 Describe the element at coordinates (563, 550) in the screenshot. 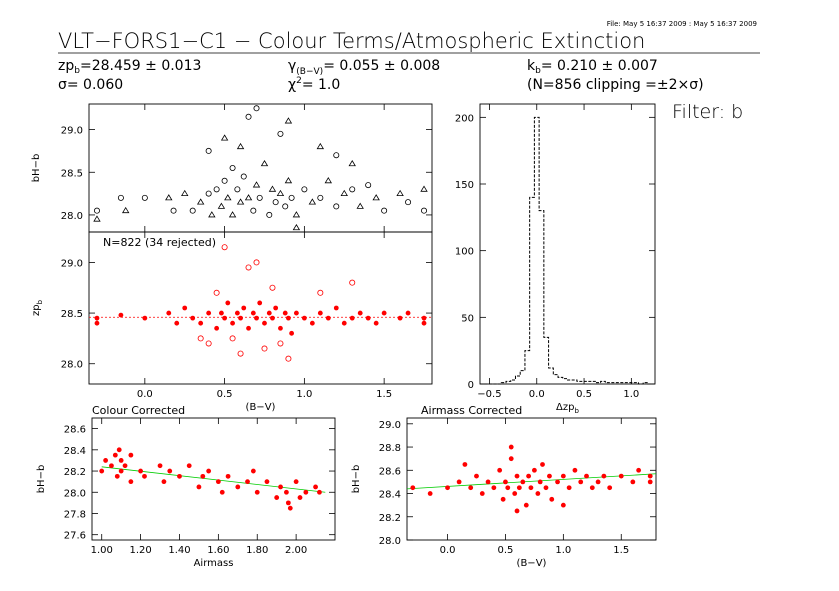

I see `x-tick-label: 1.0` at that location.